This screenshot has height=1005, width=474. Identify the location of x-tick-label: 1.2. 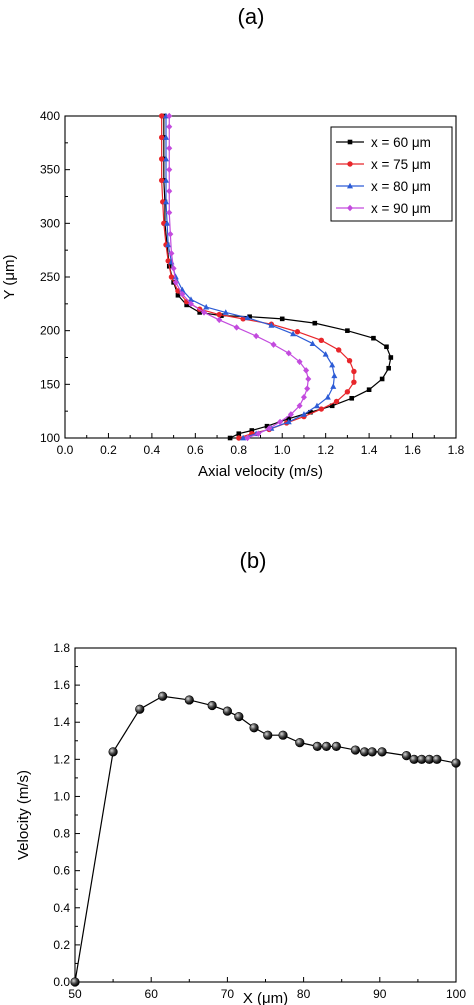
(325, 450).